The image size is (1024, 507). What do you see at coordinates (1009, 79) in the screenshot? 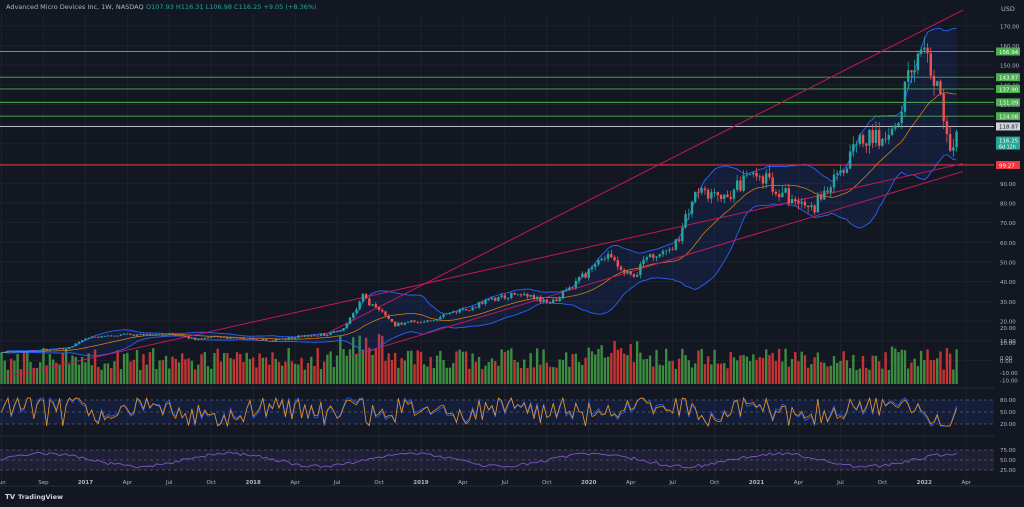
I see `price-level-label: 143.87` at bounding box center [1009, 79].